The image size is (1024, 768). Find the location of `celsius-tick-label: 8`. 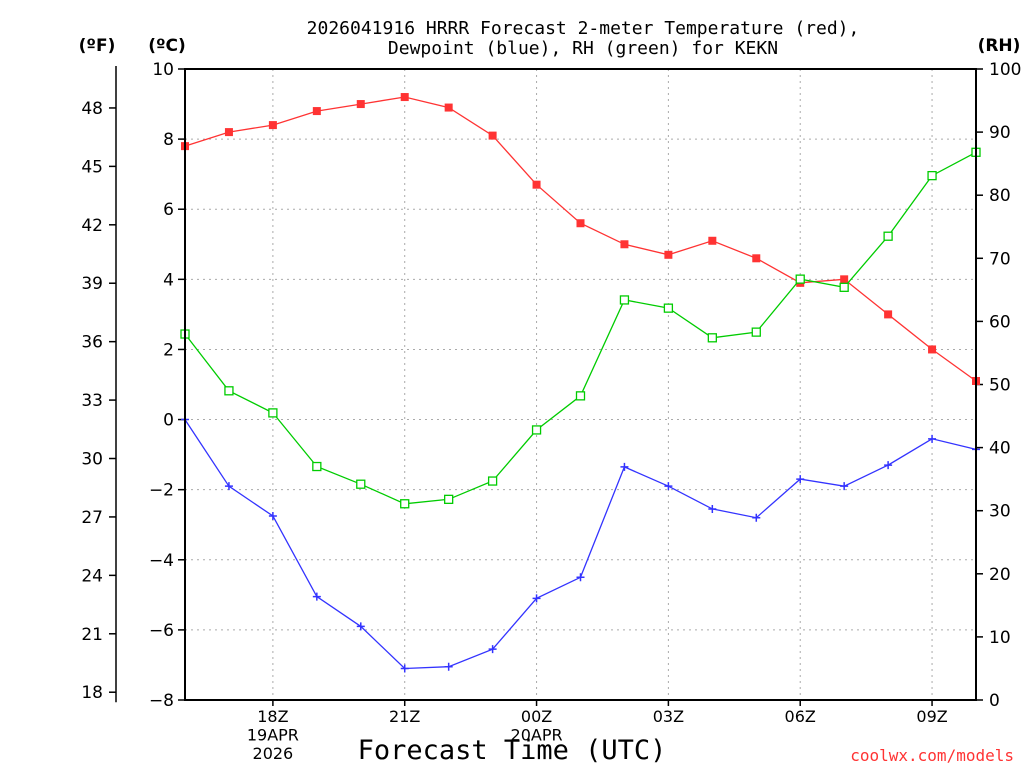

celsius-tick-label: 8 is located at coordinates (168, 140).